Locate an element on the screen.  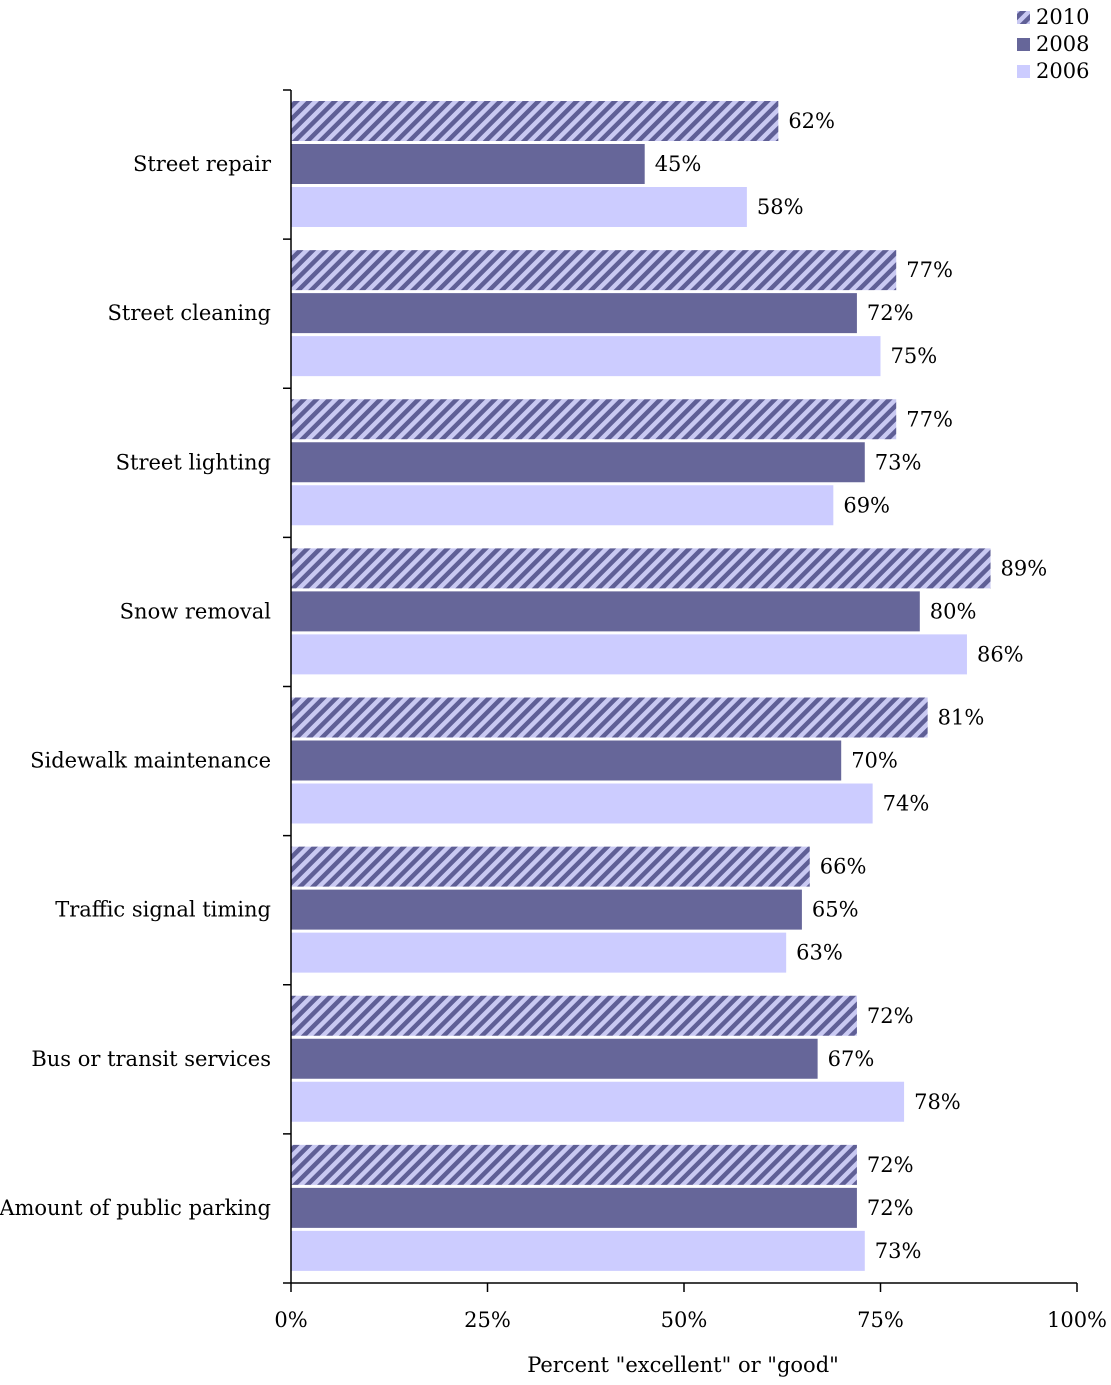
category-group: 81% 70% 74% is located at coordinates (638, 760).